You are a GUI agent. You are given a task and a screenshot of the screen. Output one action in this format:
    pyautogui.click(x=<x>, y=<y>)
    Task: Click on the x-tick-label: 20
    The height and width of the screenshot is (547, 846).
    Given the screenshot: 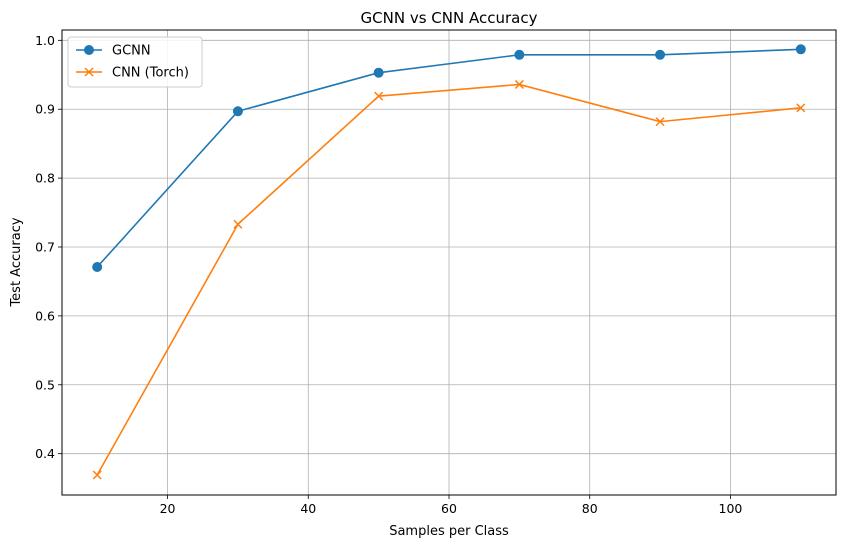 What is the action you would take?
    pyautogui.click(x=168, y=508)
    